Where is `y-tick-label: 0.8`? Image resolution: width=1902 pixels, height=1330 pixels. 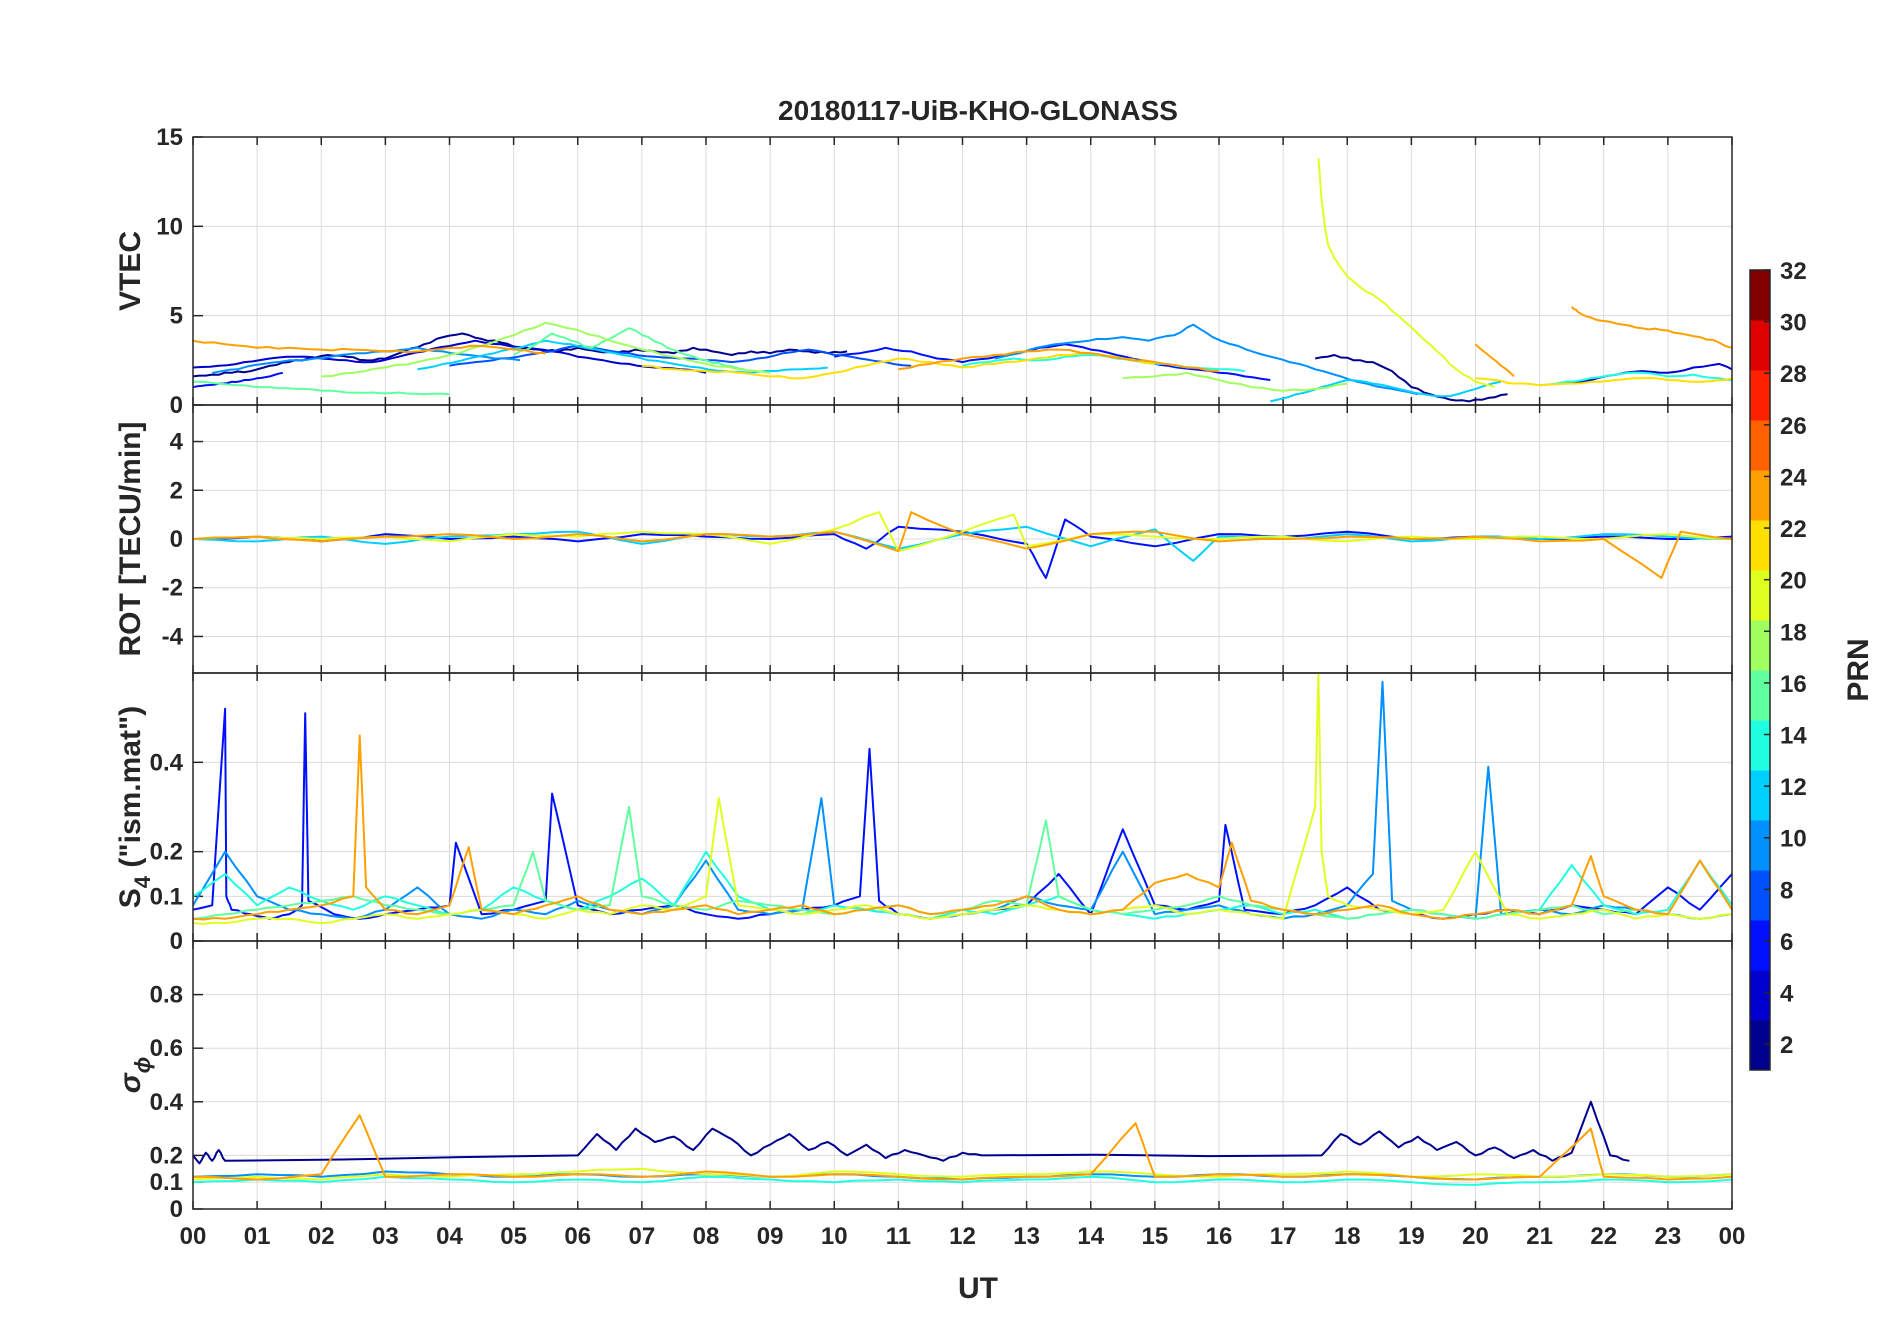
y-tick-label: 0.8 is located at coordinates (166, 995).